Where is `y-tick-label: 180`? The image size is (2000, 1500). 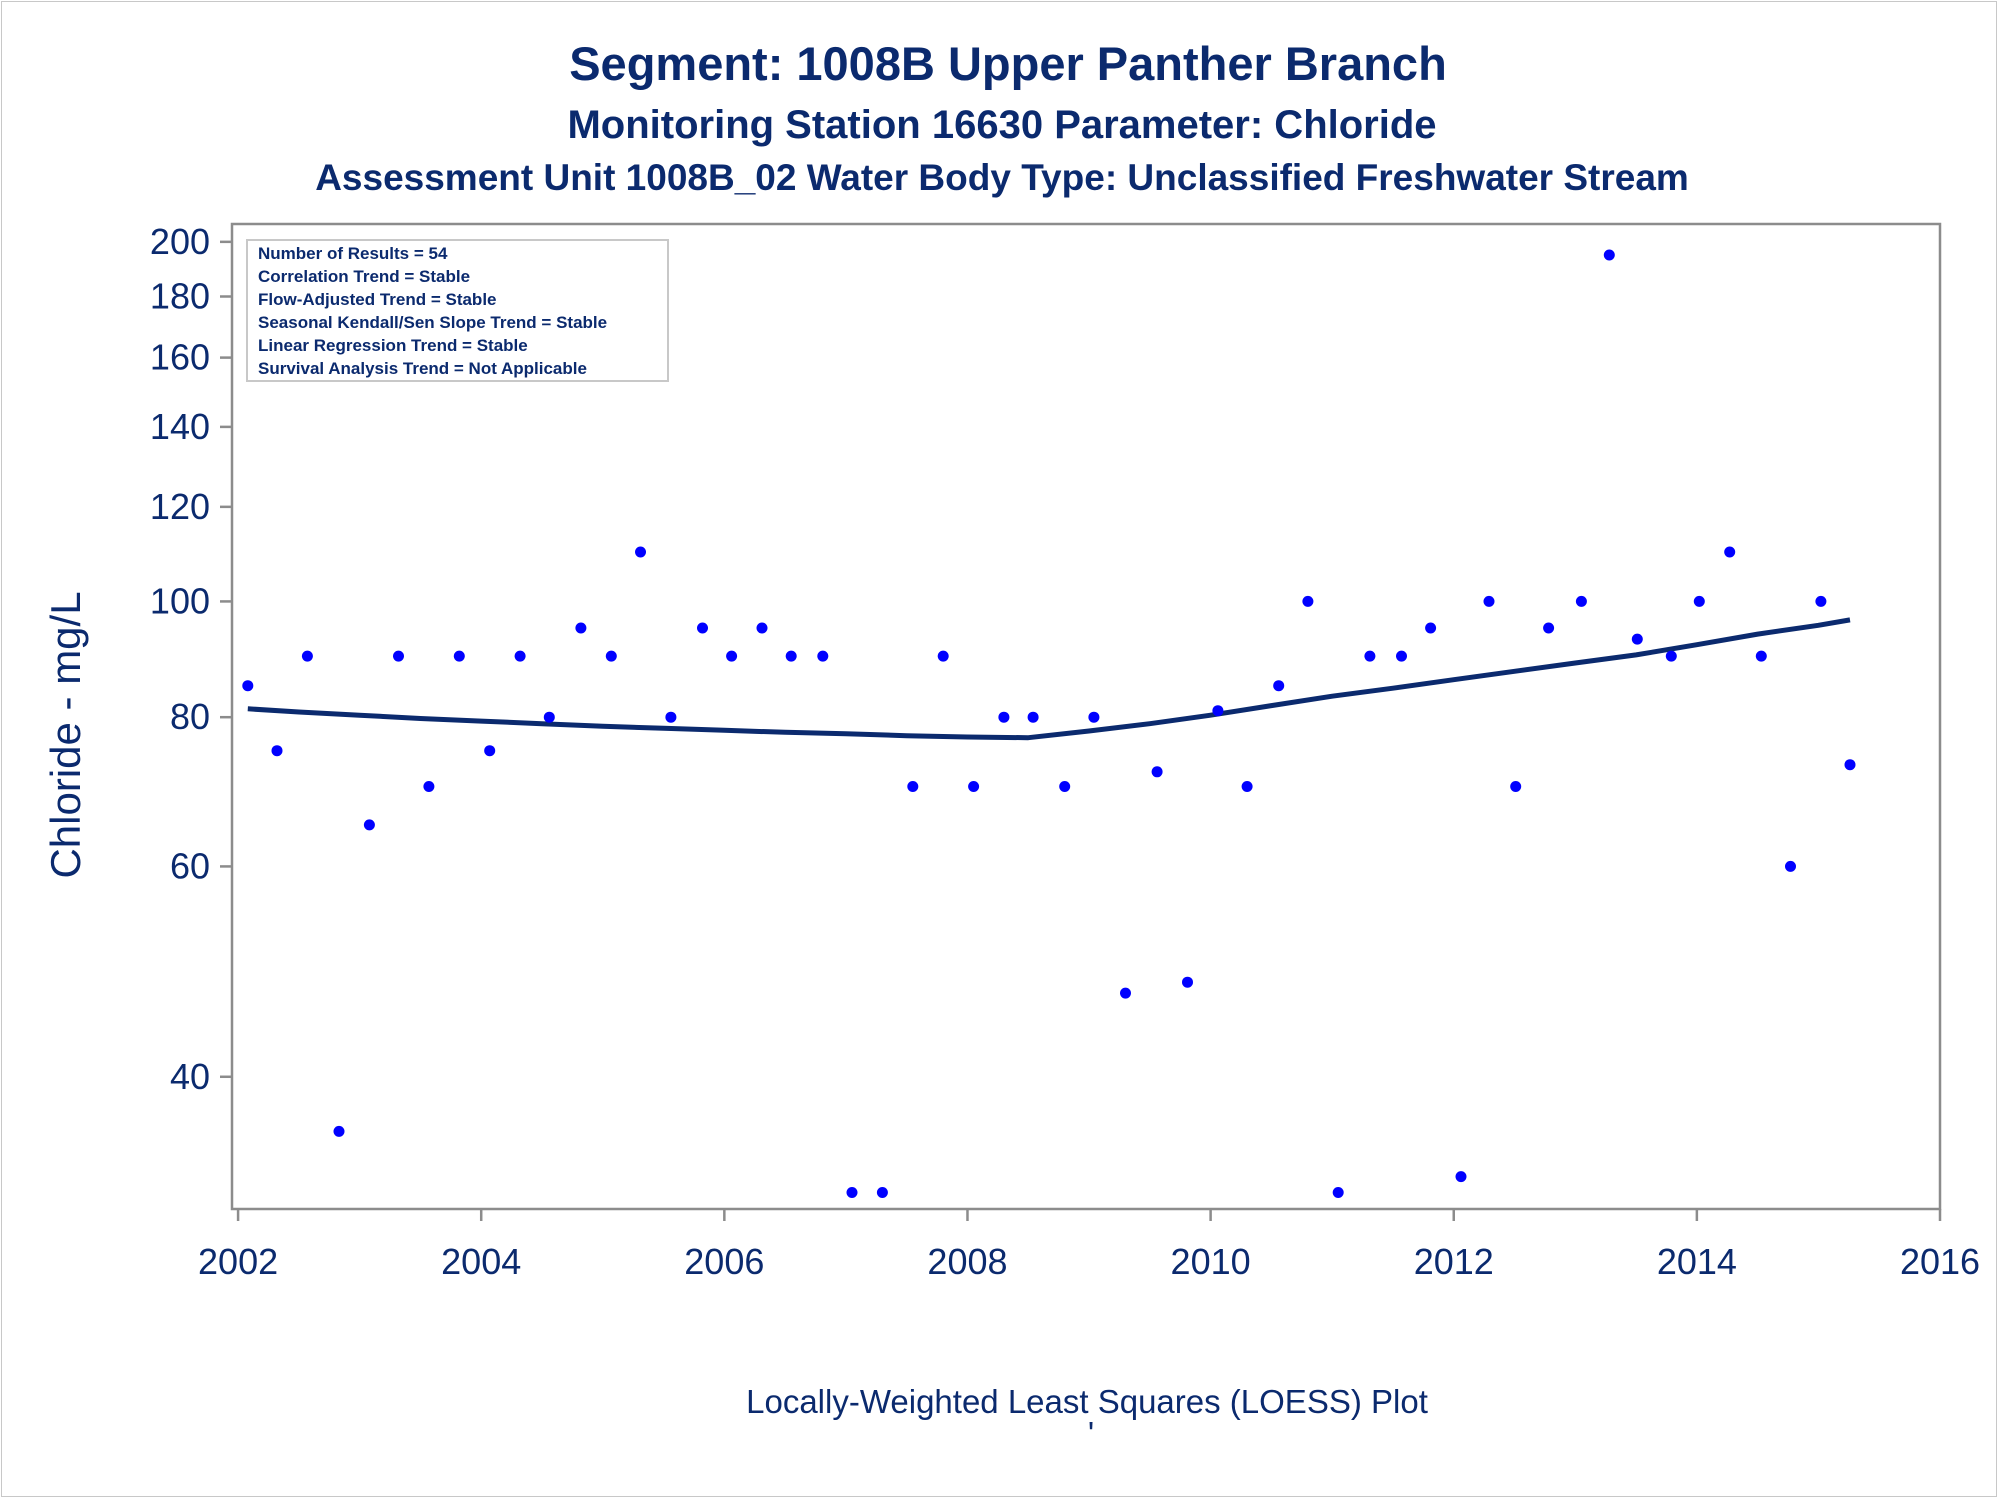 y-tick-label: 180 is located at coordinates (180, 296).